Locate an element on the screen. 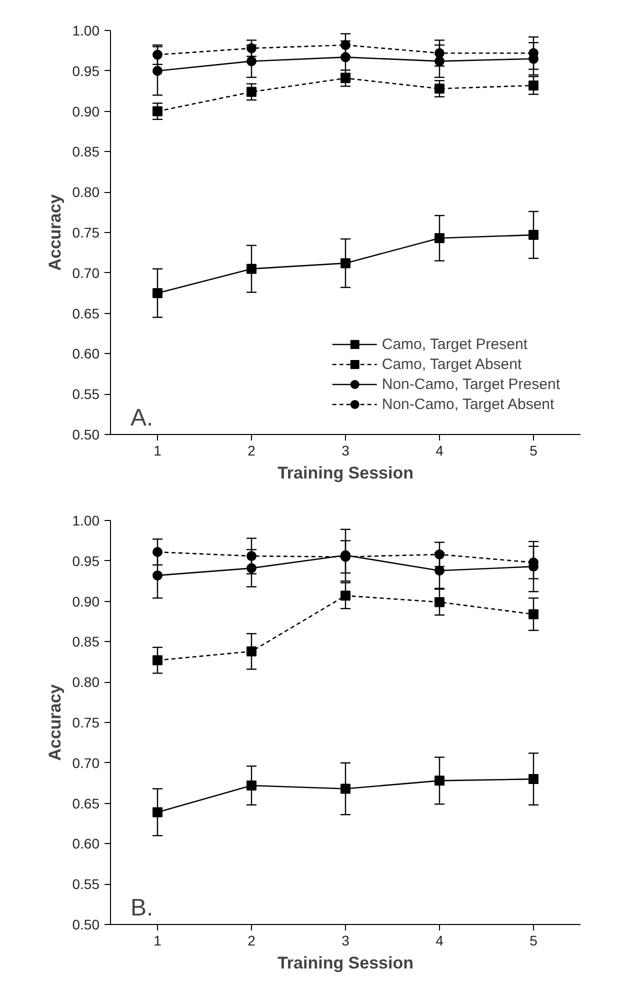  legend-label: Camo, Target Absent is located at coordinates (452, 364).